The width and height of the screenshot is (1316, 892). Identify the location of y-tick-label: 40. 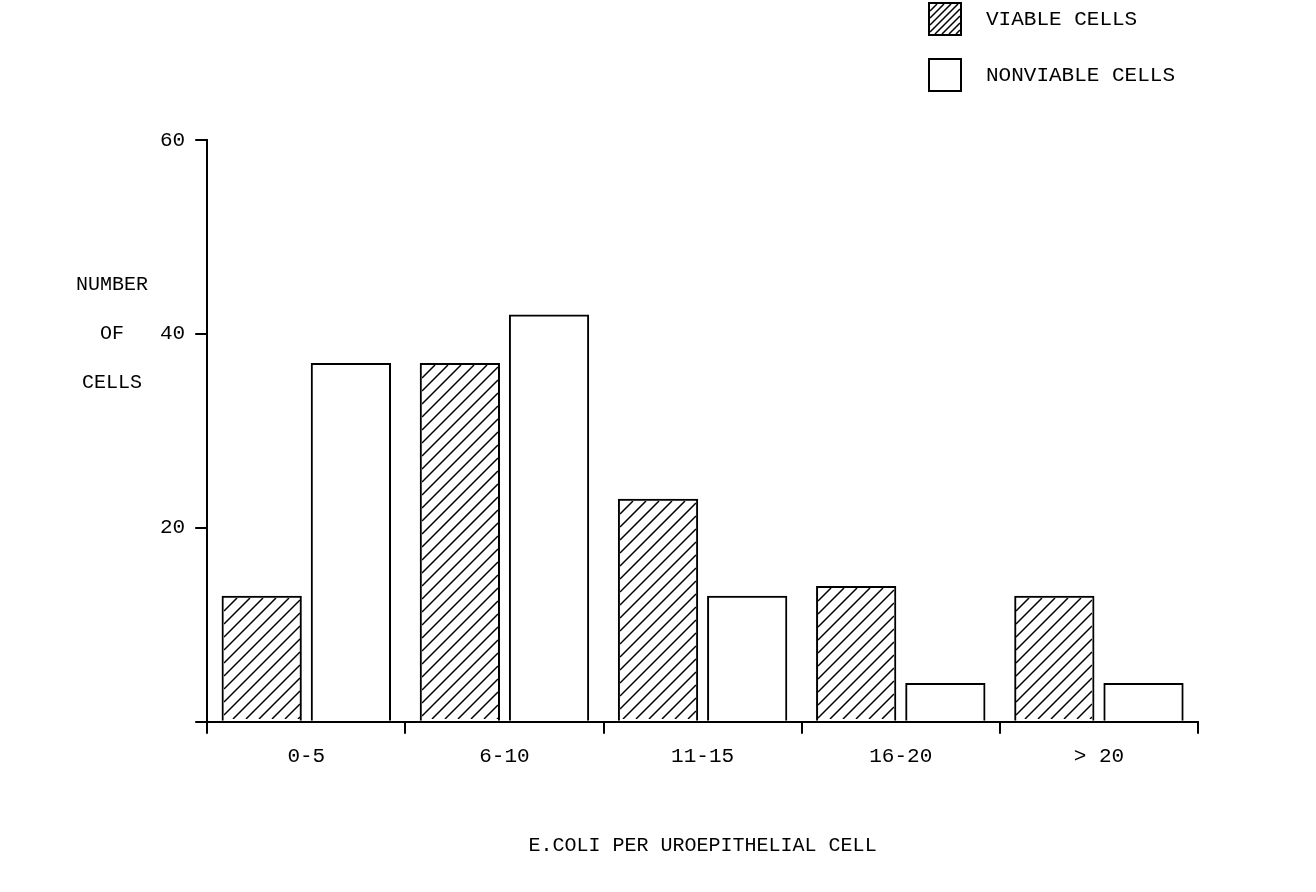
(172, 334).